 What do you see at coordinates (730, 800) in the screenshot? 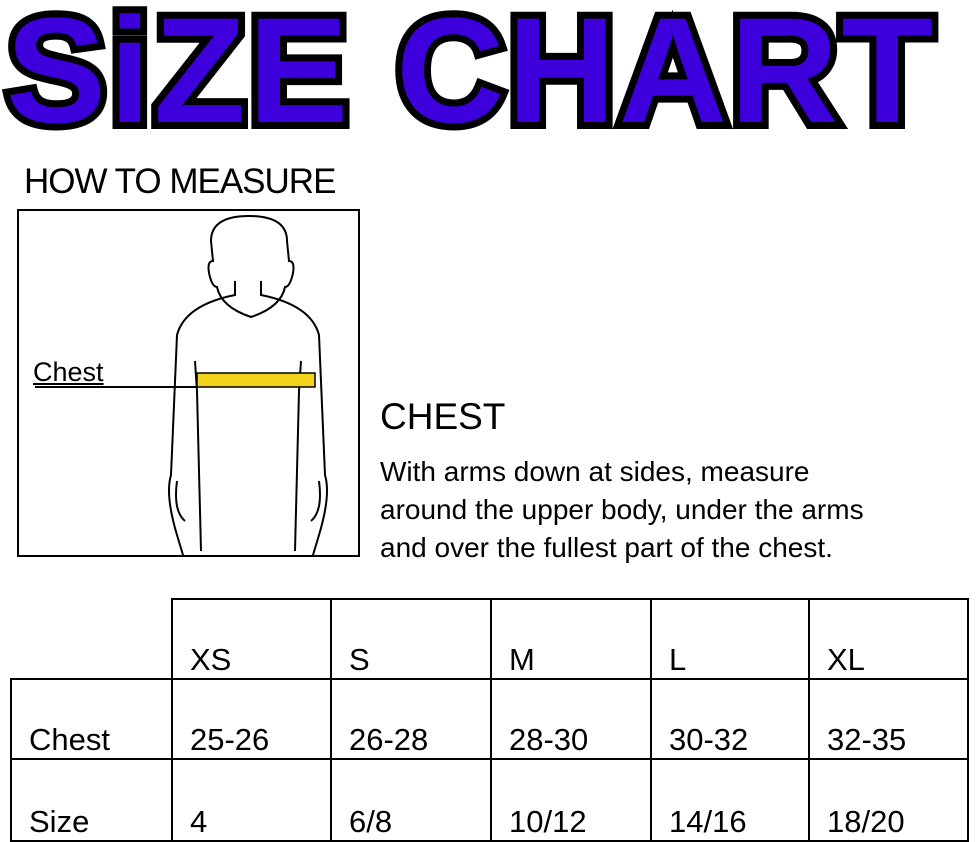
I see `table-cell: 14/16` at bounding box center [730, 800].